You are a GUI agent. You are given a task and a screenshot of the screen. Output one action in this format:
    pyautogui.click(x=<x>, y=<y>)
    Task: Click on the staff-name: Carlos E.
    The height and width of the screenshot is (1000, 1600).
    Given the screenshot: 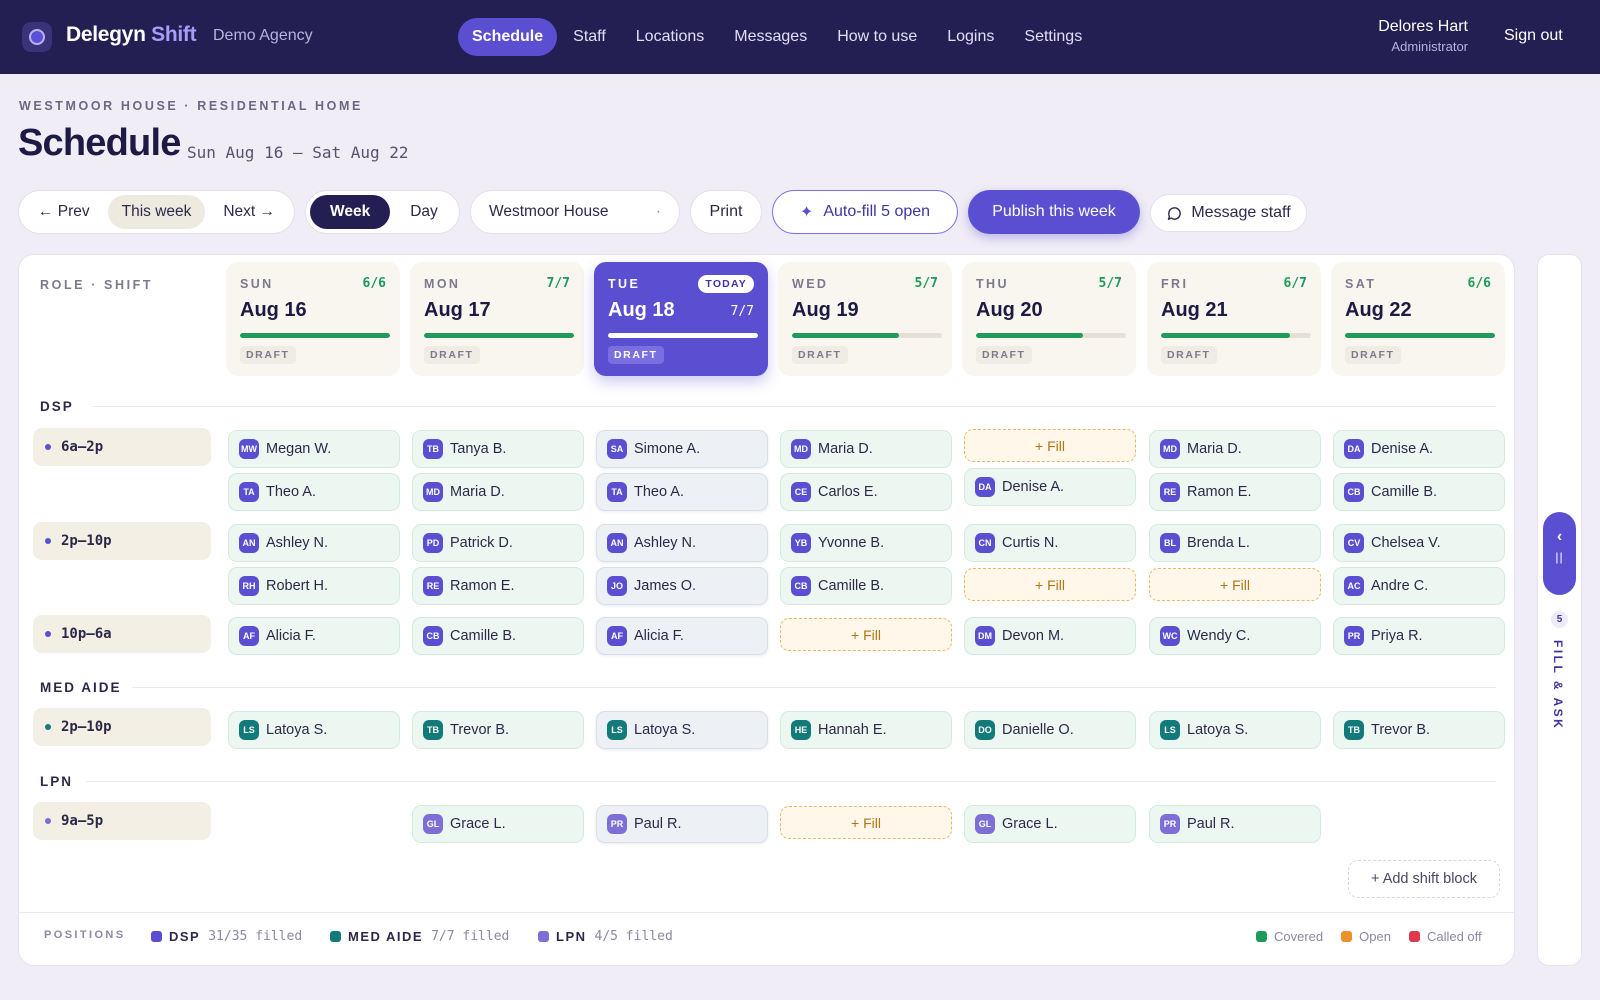 What is the action you would take?
    pyautogui.click(x=848, y=492)
    